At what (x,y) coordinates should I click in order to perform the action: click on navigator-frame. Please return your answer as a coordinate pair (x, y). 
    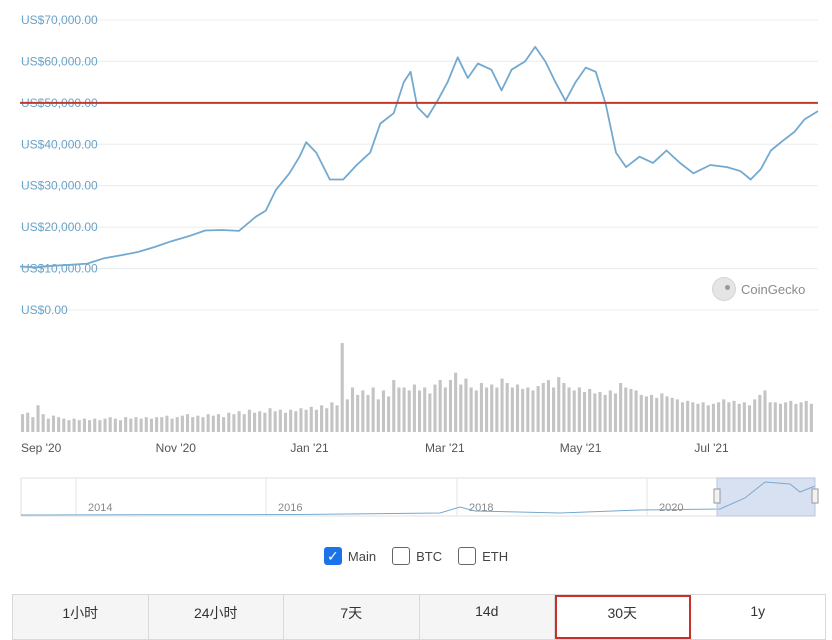
    Looking at the image, I should click on (418, 497).